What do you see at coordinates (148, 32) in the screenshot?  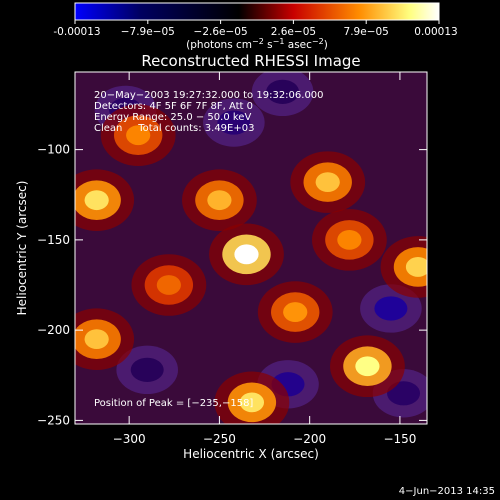 I see `colorbar-tick-label: −7.9e−05` at bounding box center [148, 32].